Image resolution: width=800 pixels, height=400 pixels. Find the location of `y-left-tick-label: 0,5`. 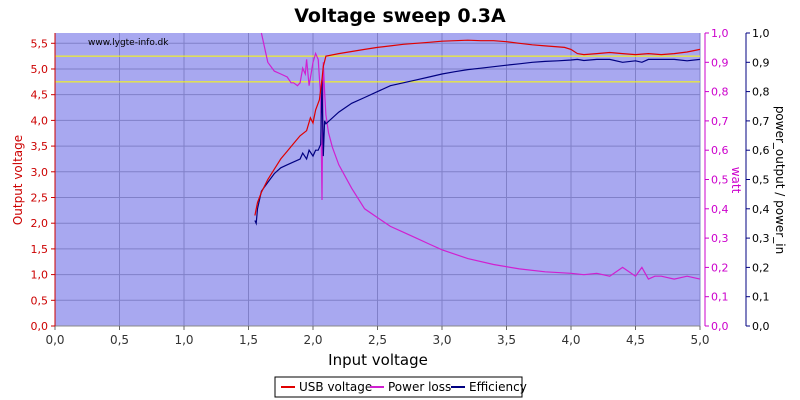

y-left-tick-label: 0,5 is located at coordinates (40, 300).